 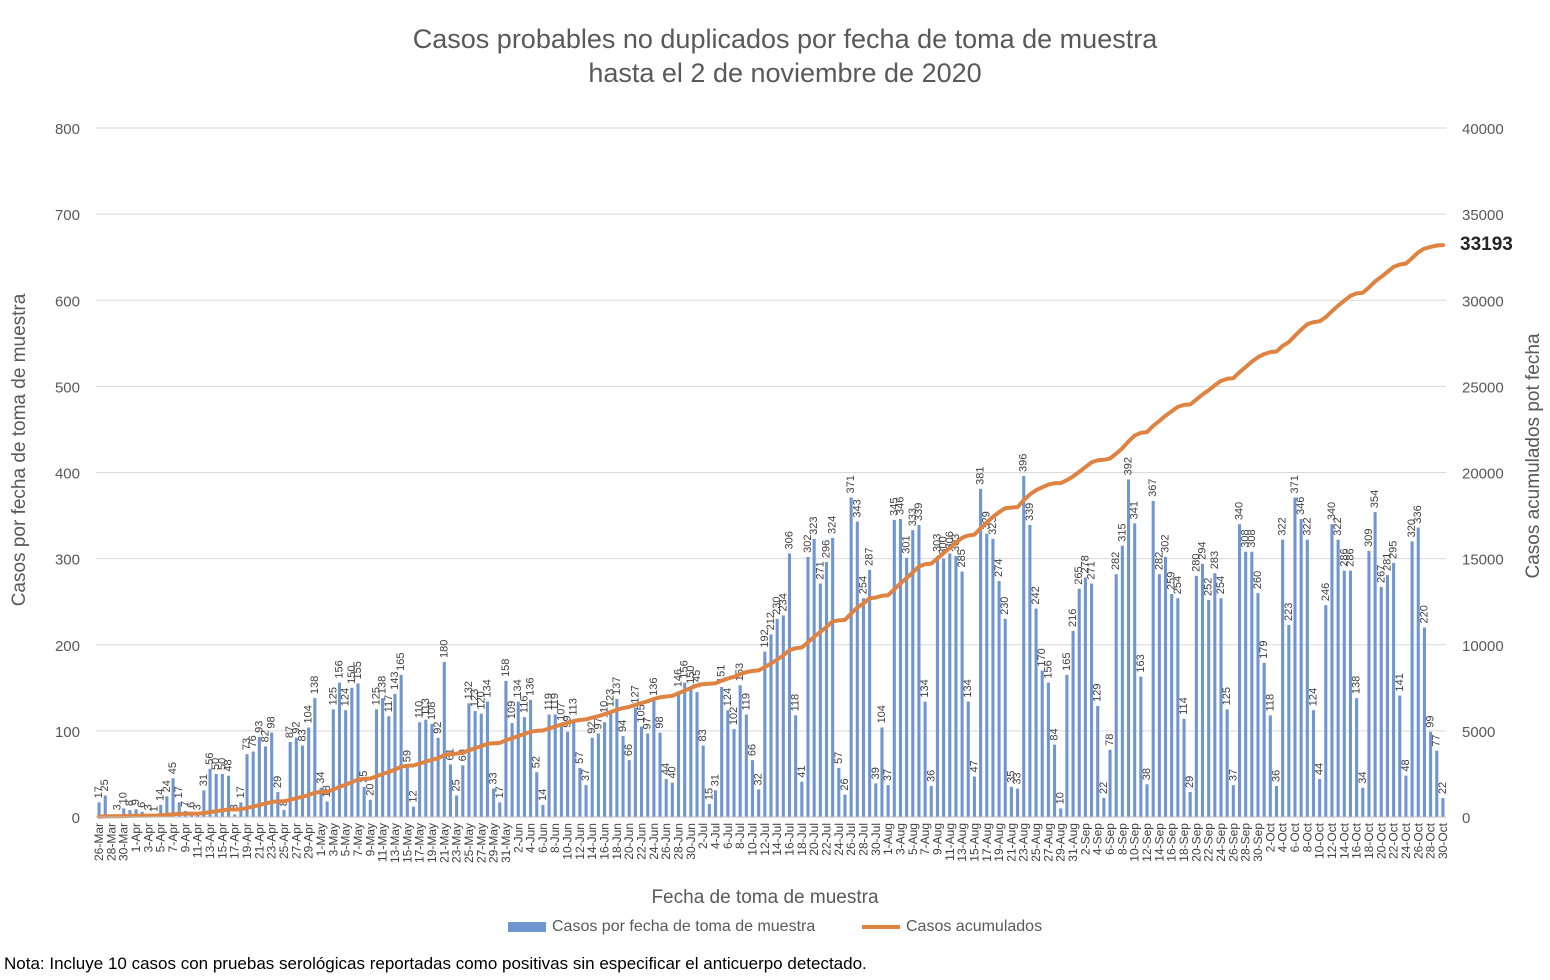 What do you see at coordinates (1233, 775) in the screenshot?
I see `bar-data-label: 37` at bounding box center [1233, 775].